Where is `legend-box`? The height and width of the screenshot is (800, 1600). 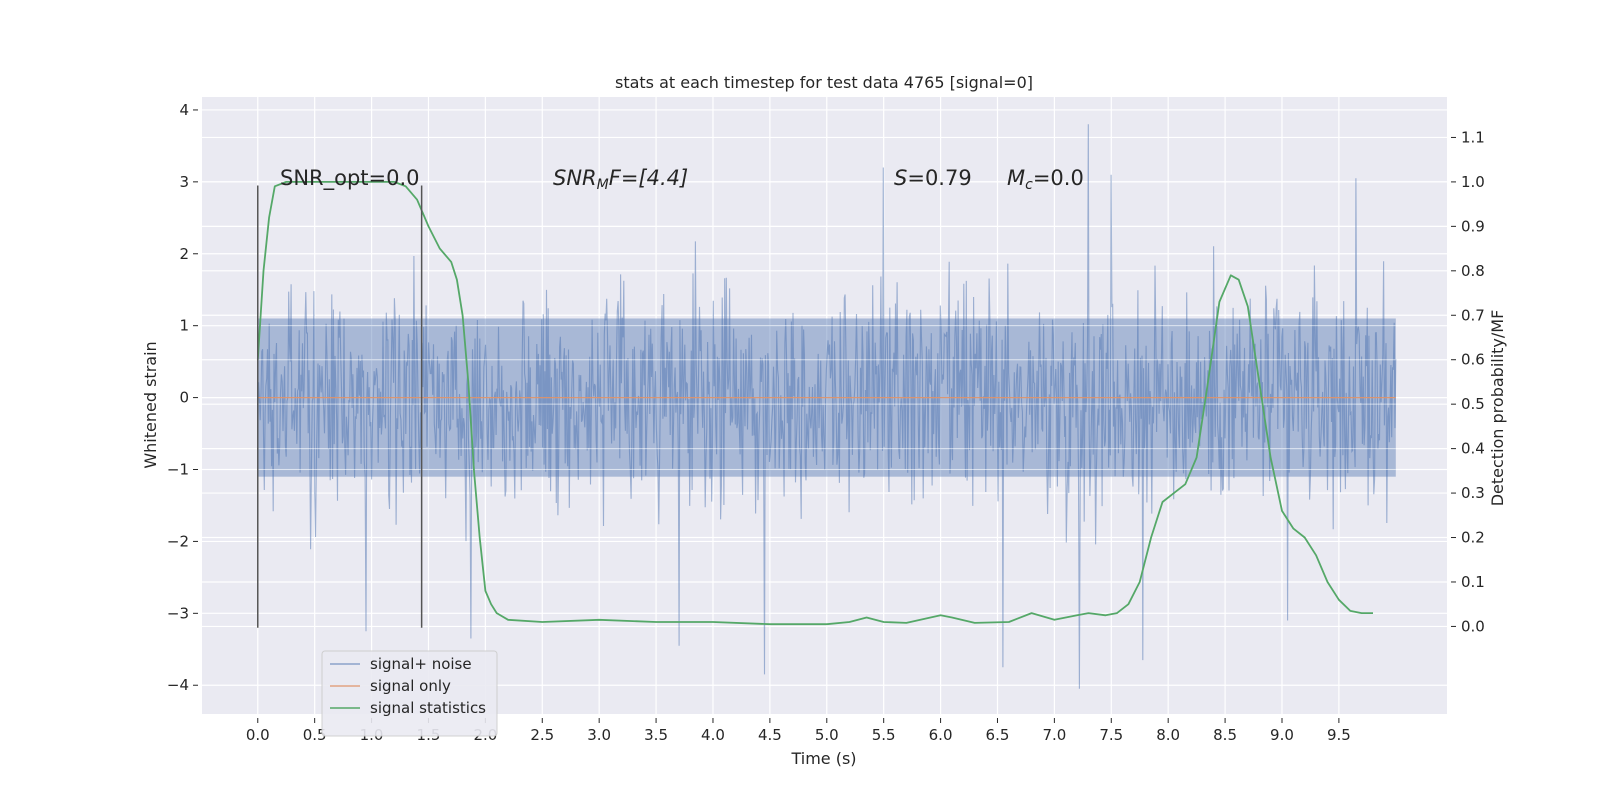
legend-box is located at coordinates (409, 693).